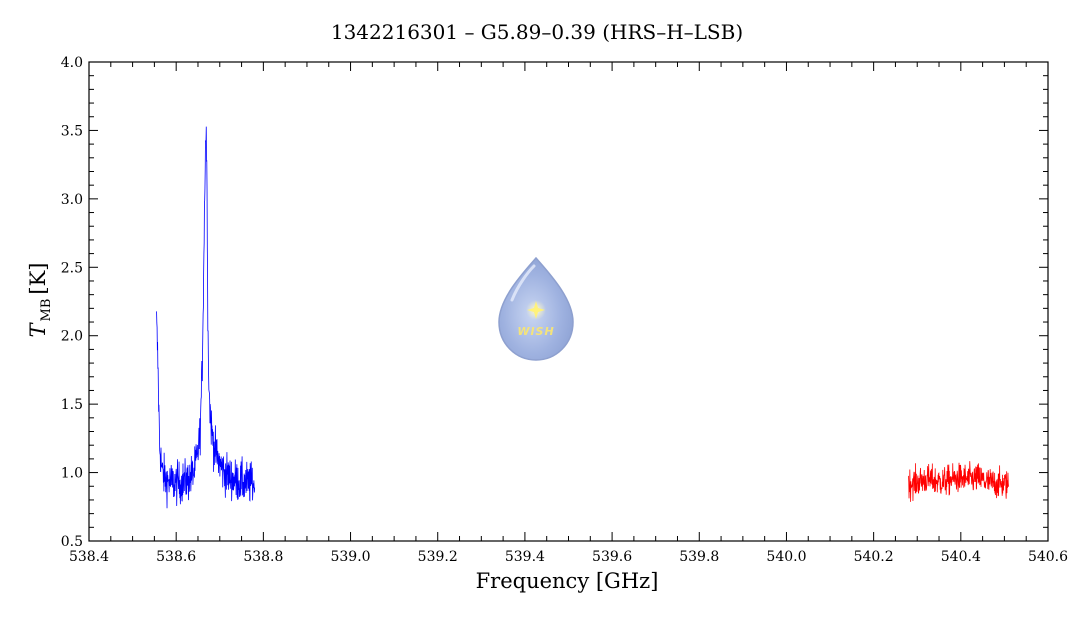 This screenshot has width=1072, height=618. What do you see at coordinates (699, 557) in the screenshot?
I see `x-tick-label: 539.8` at bounding box center [699, 557].